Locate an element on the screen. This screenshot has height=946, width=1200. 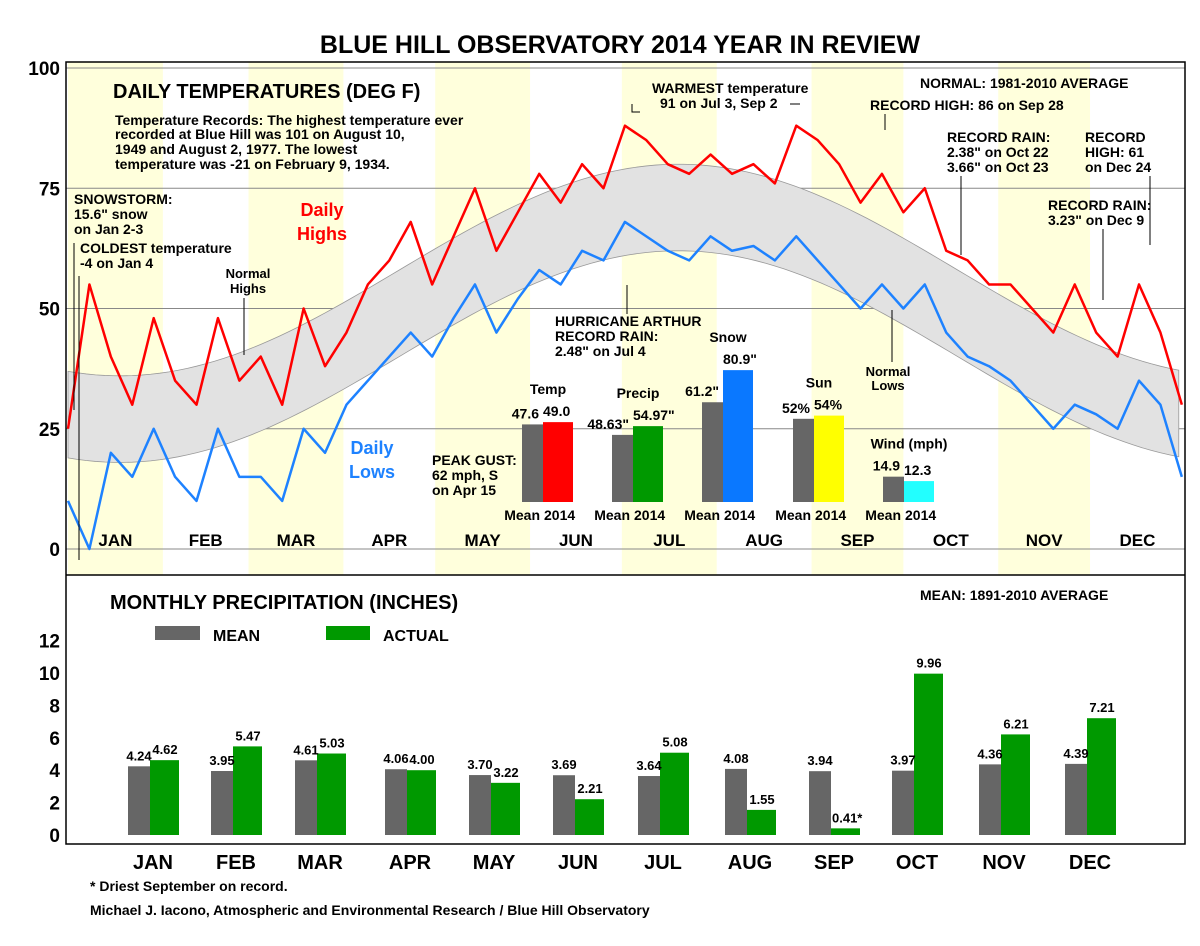
precip-actual-value: 4.62 is located at coordinates (164, 749).